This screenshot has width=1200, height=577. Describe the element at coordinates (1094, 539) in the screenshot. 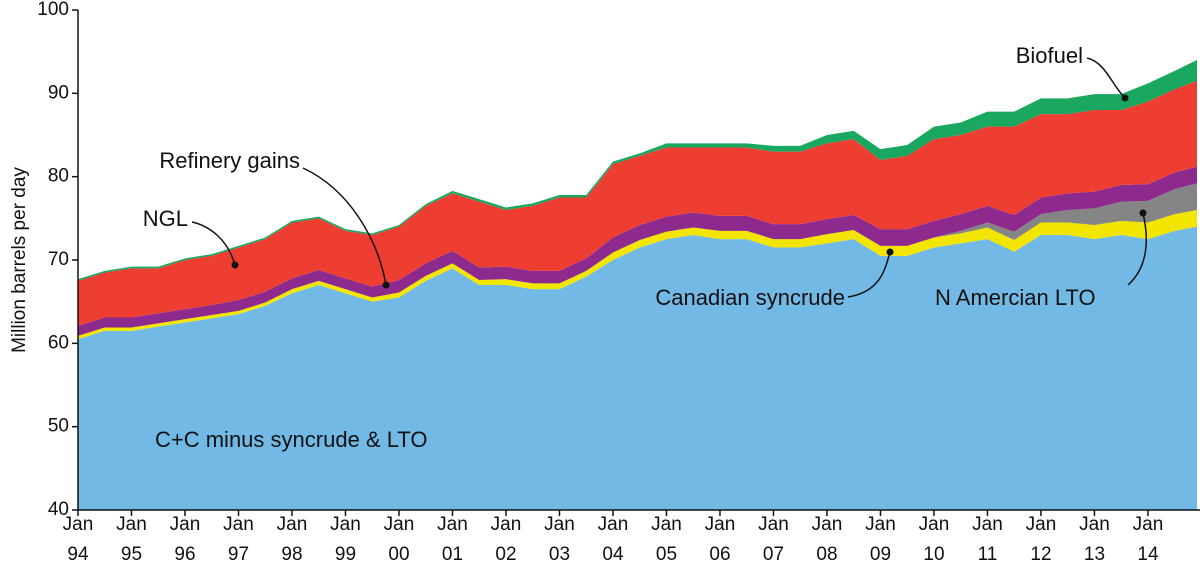

I see `x-tick-label: Jan 13` at that location.